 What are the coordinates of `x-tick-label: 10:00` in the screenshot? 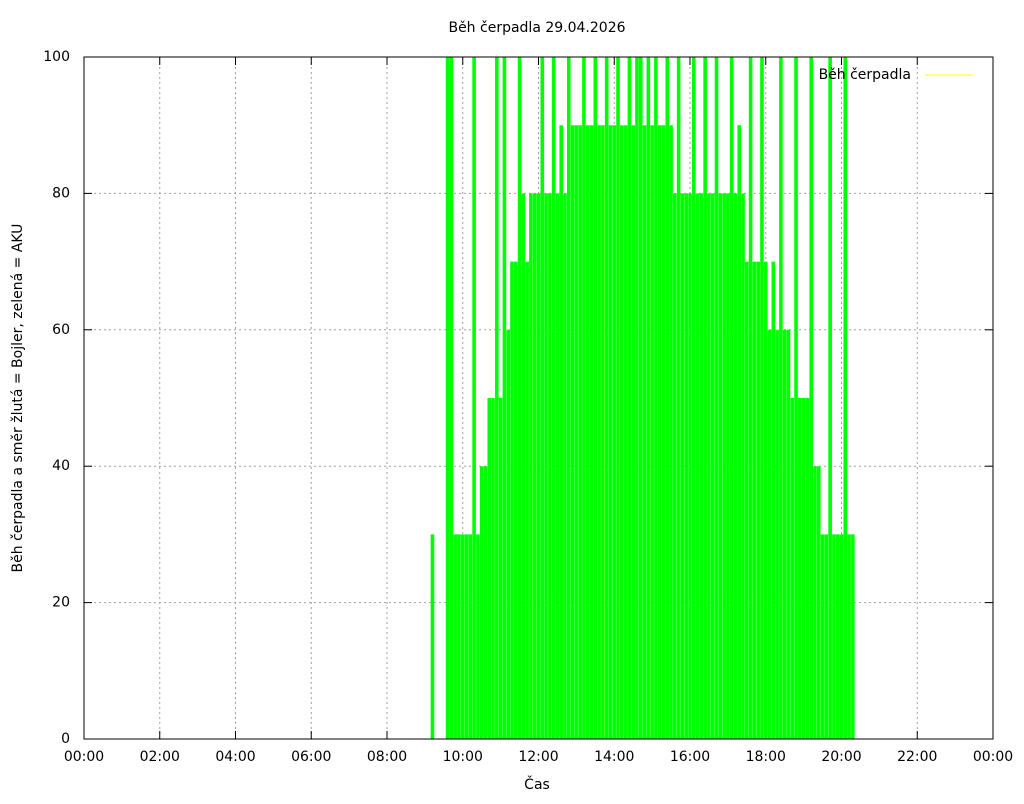 It's located at (463, 757).